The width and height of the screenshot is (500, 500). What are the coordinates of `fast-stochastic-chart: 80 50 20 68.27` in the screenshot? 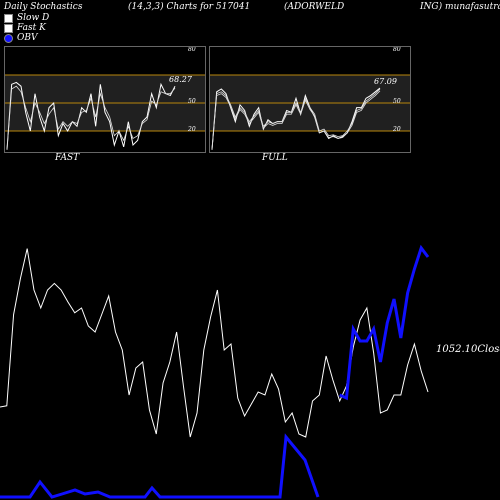 It's located at (105, 98).